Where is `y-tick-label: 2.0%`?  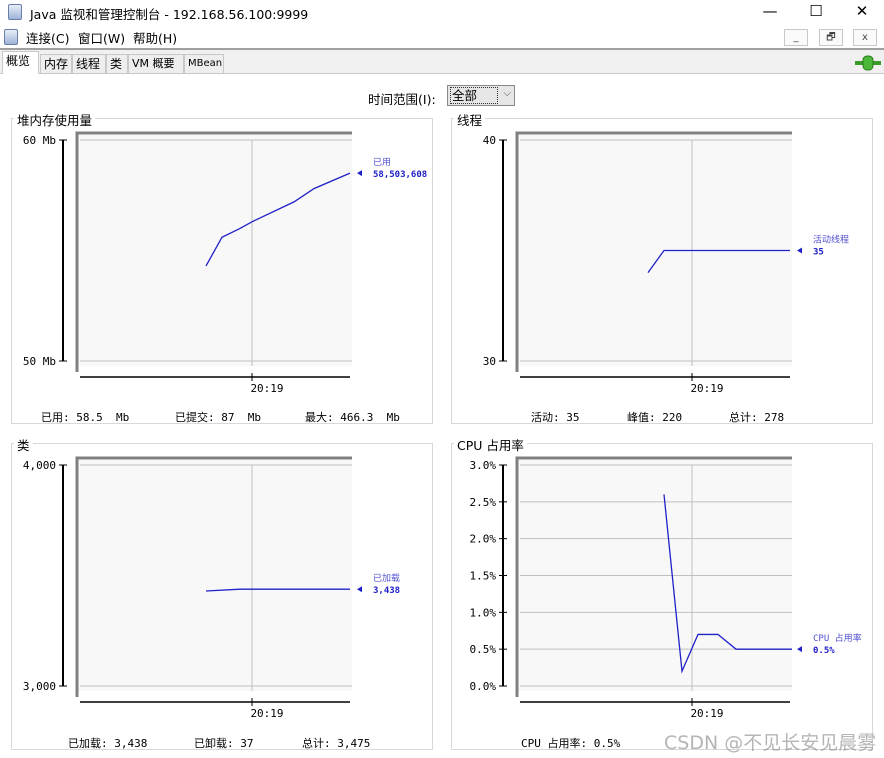 y-tick-label: 2.0% is located at coordinates (483, 539).